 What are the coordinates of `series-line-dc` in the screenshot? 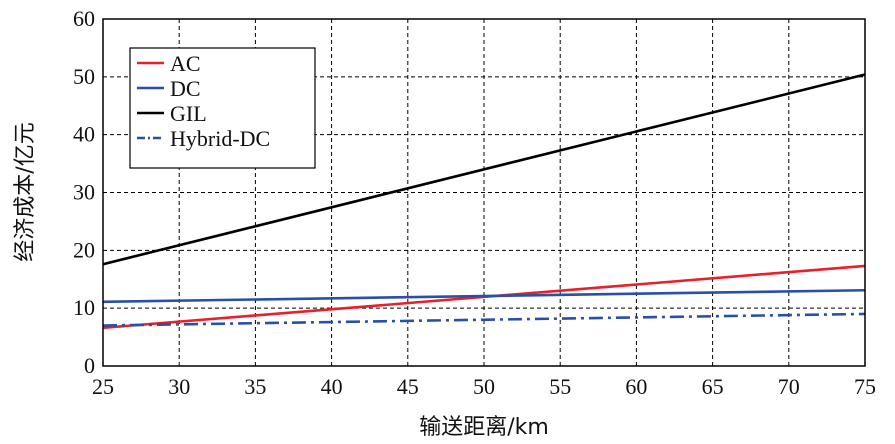 It's located at (484, 296).